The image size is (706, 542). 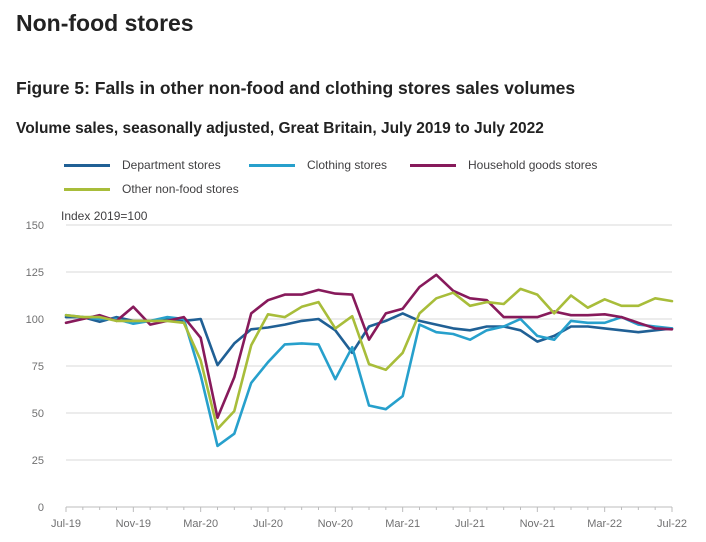 I want to click on y-tick-label: 150, so click(x=35, y=226).